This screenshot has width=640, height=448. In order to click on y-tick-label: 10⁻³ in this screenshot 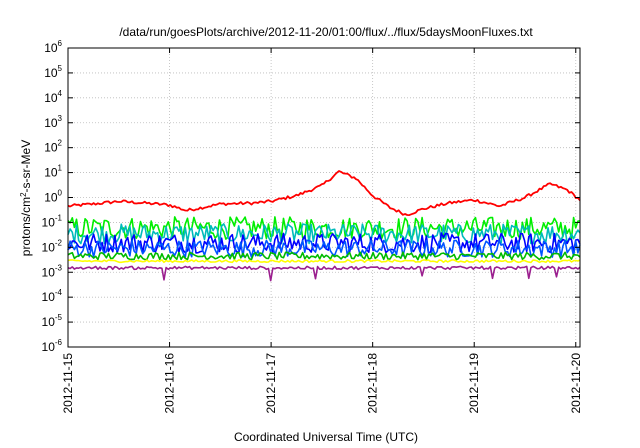, I will do `click(52, 271)`.